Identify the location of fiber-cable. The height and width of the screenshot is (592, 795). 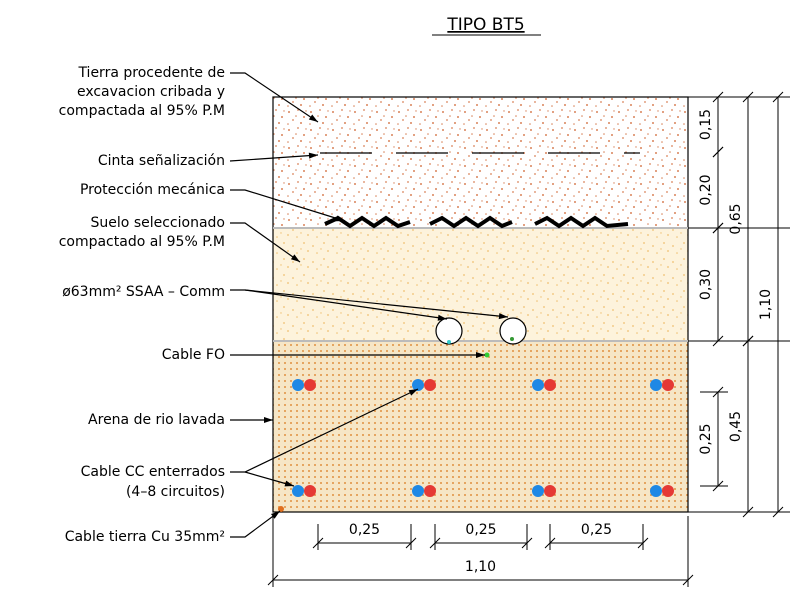
(487, 355).